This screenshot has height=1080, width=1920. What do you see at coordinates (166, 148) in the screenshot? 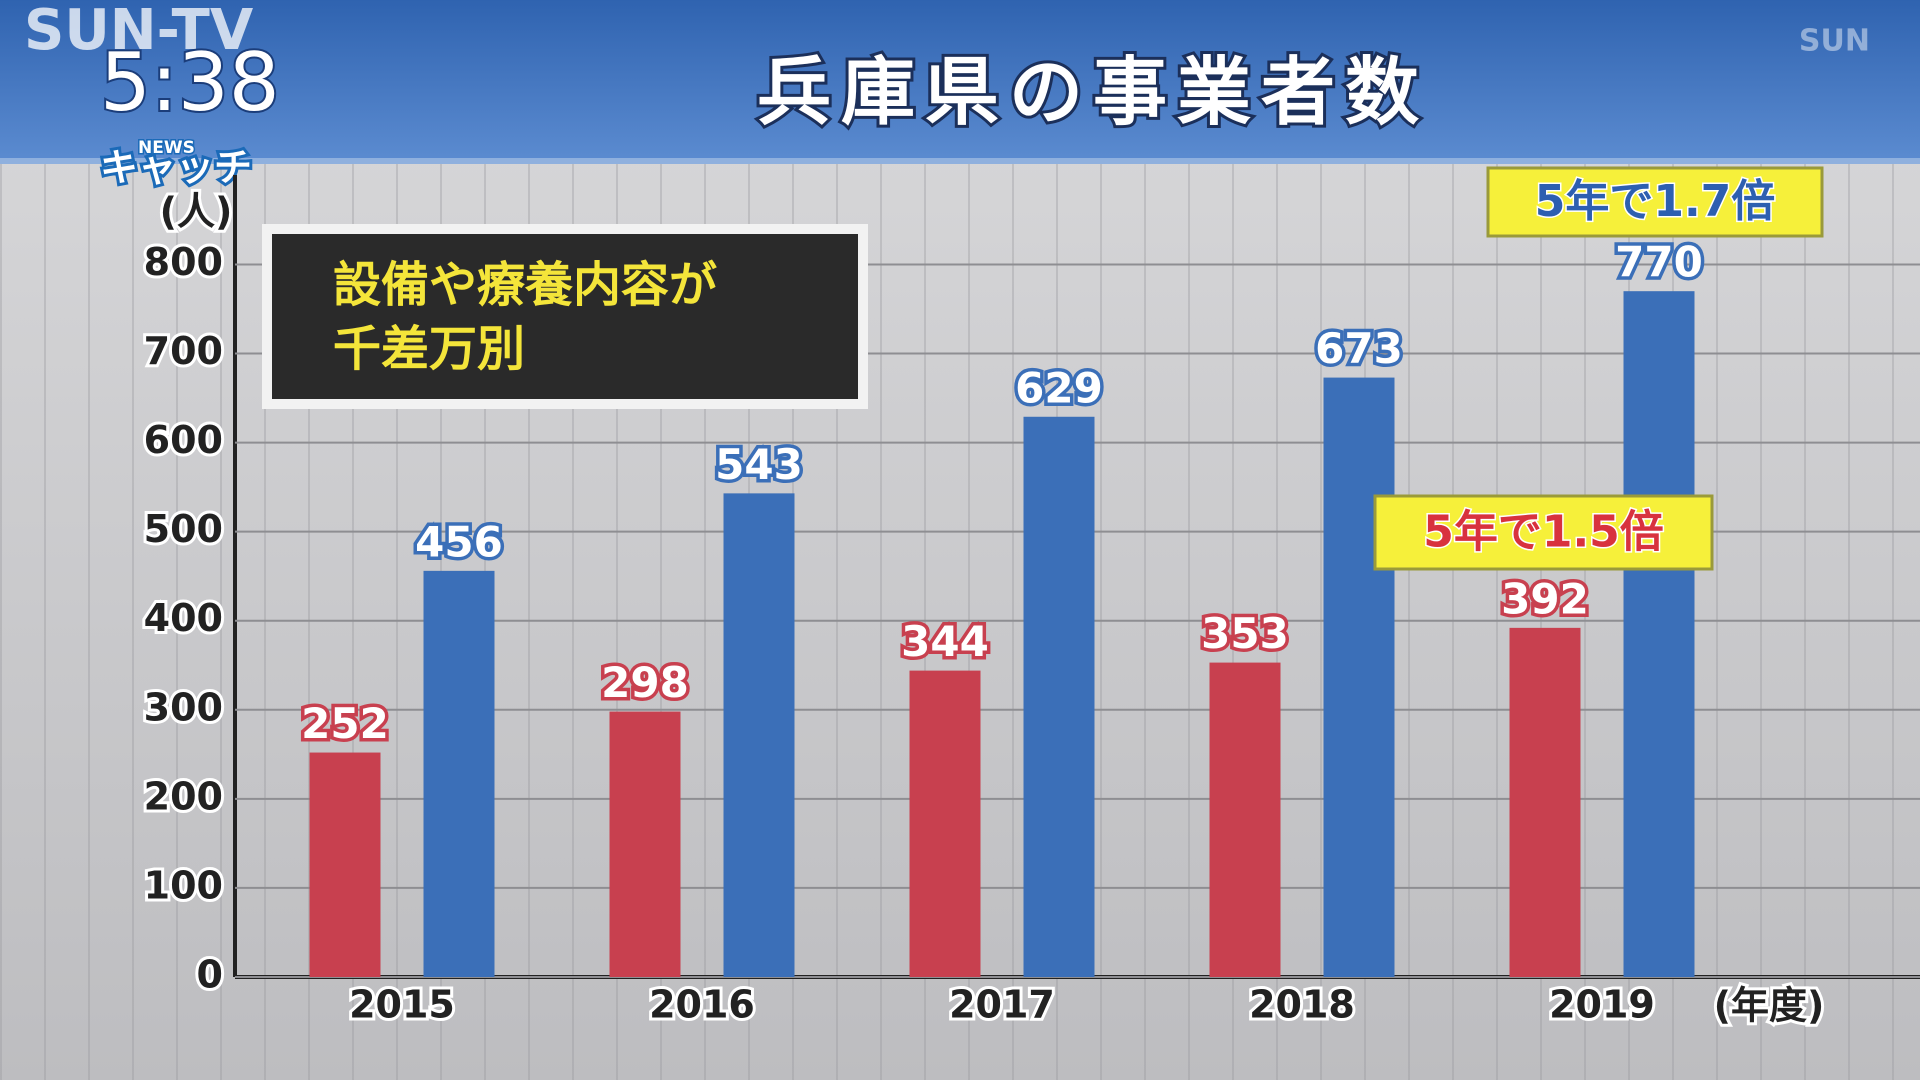
I see `news-logo-small: NEWS` at bounding box center [166, 148].